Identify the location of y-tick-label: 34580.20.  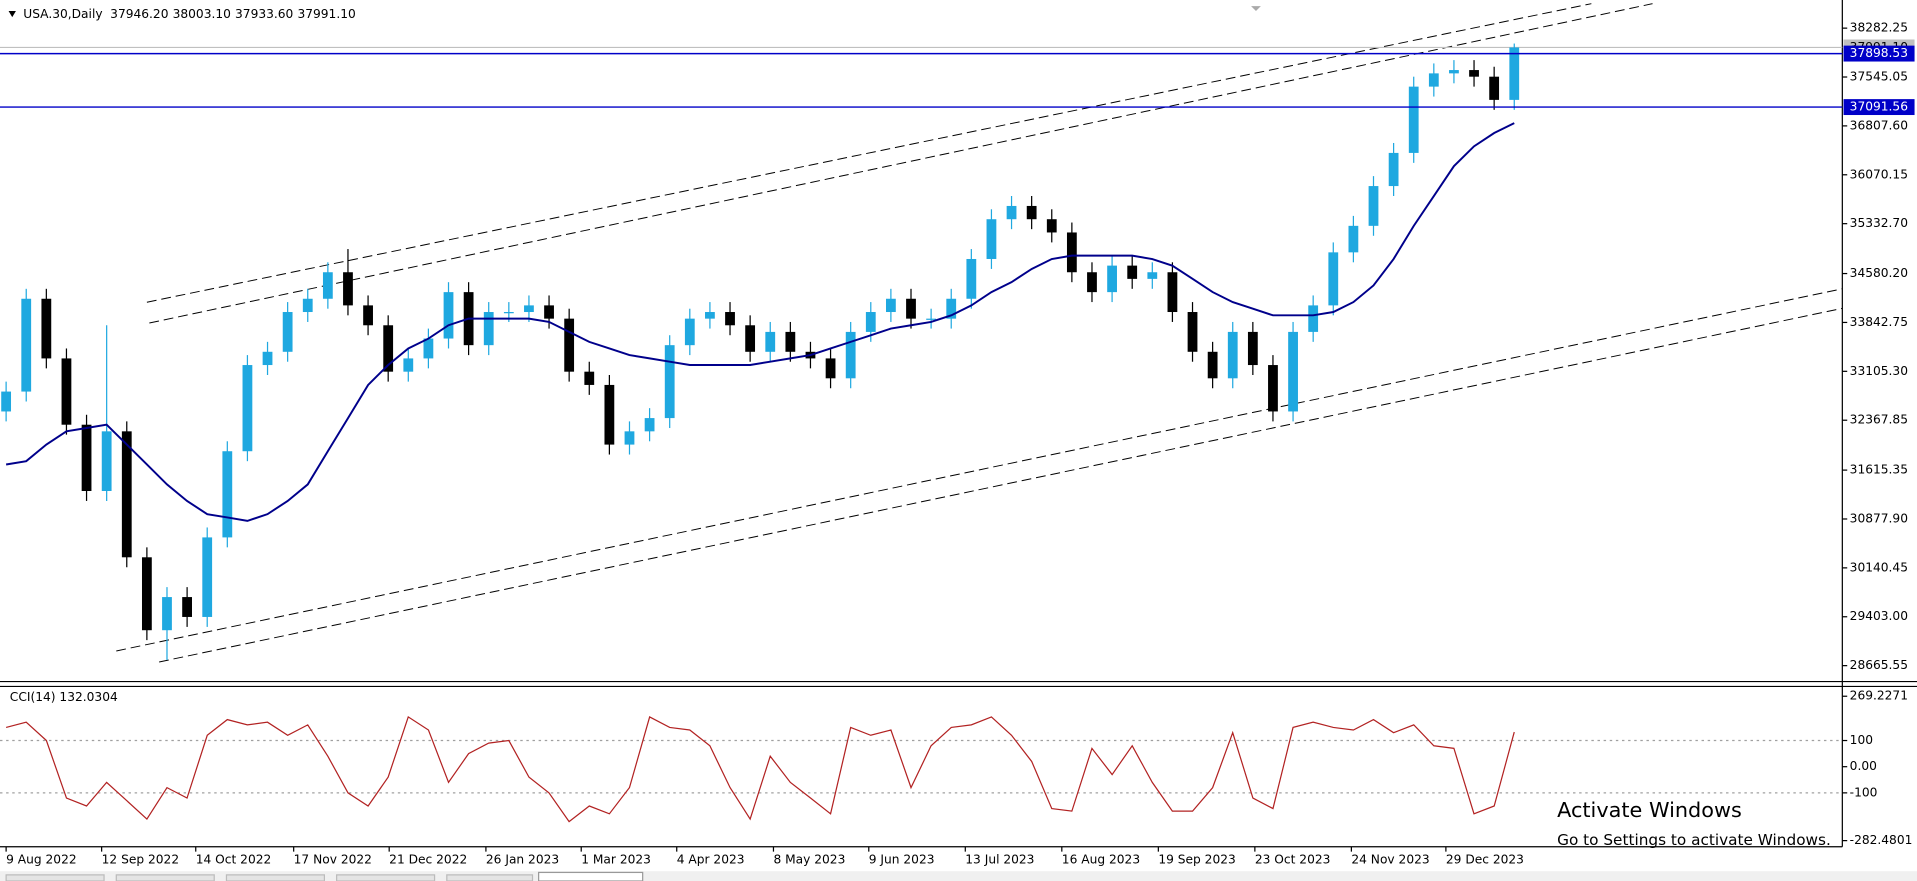
(1879, 273).